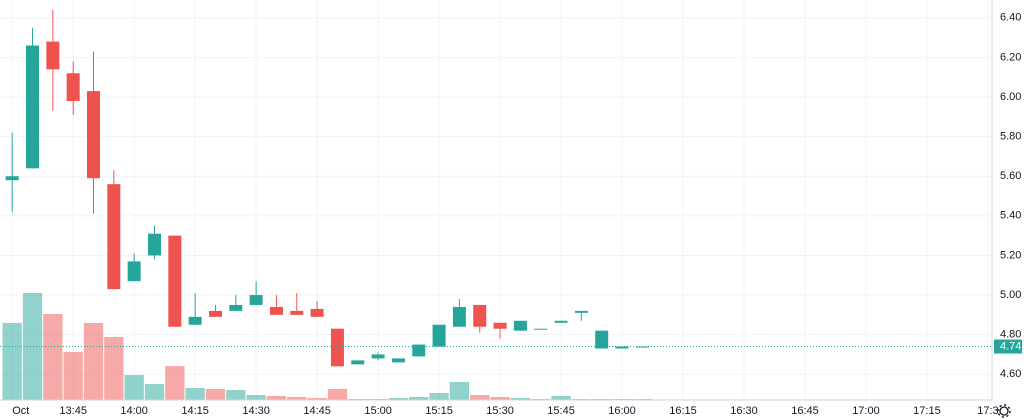 Image resolution: width=1024 pixels, height=419 pixels. I want to click on x-tick-label: 16:15, so click(683, 411).